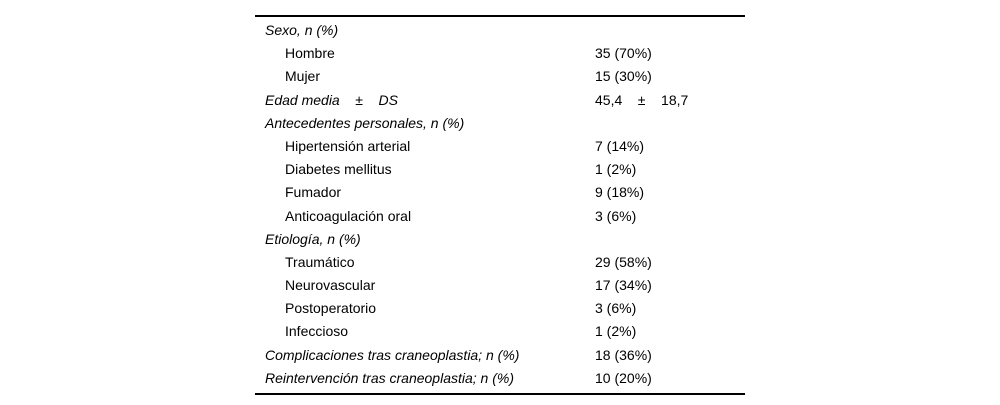  Describe the element at coordinates (500, 53) in the screenshot. I see `table-row: Hombre 35 (70%)` at that location.